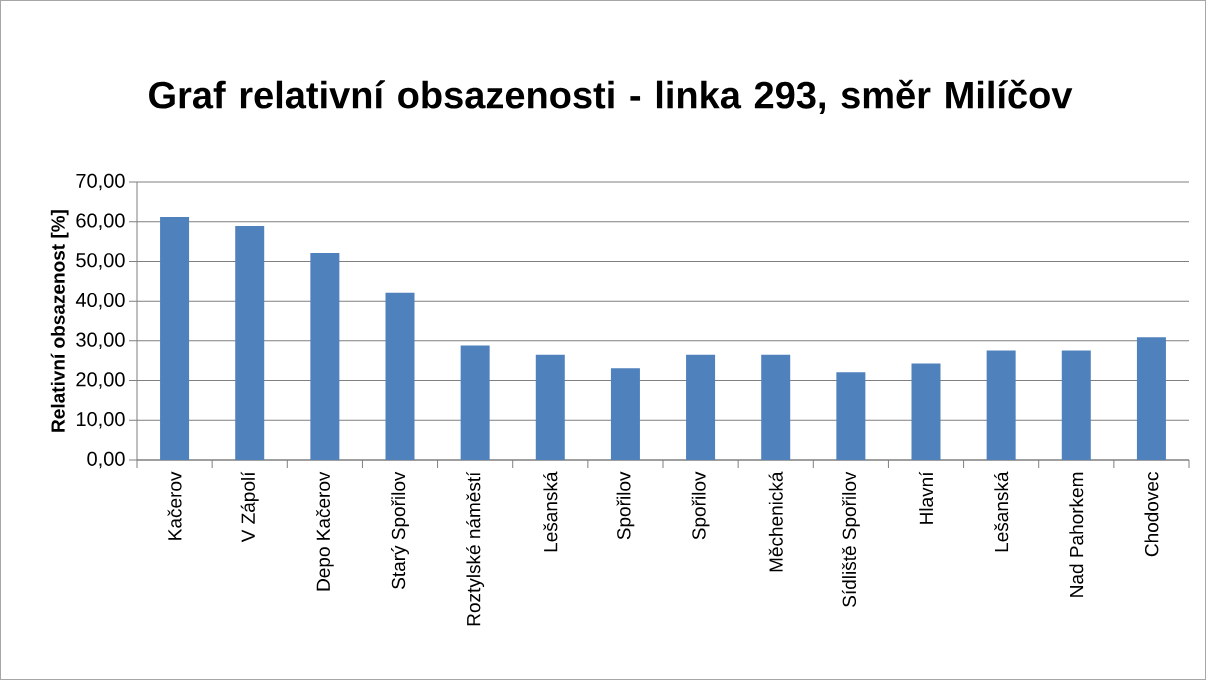 Image resolution: width=1206 pixels, height=680 pixels. I want to click on y-tick-label: 70,00, so click(100, 182).